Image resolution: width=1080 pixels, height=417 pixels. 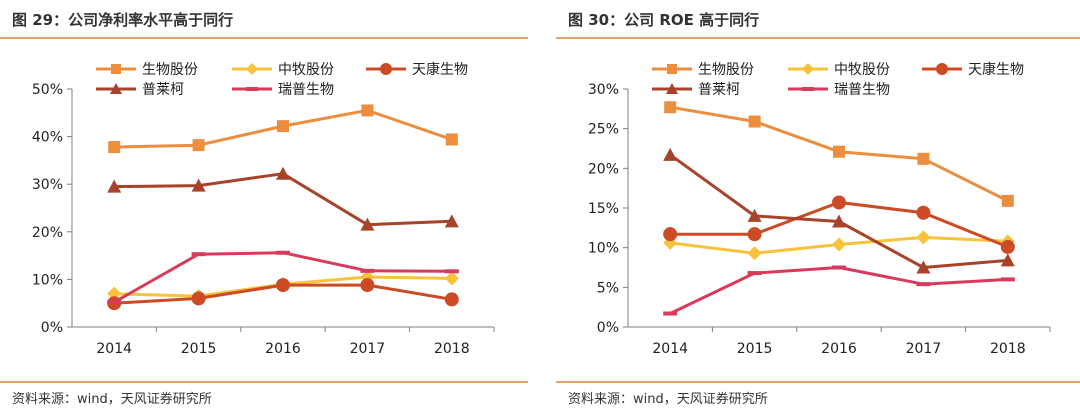 I want to click on y-tick-label: 50%, so click(x=47, y=90).